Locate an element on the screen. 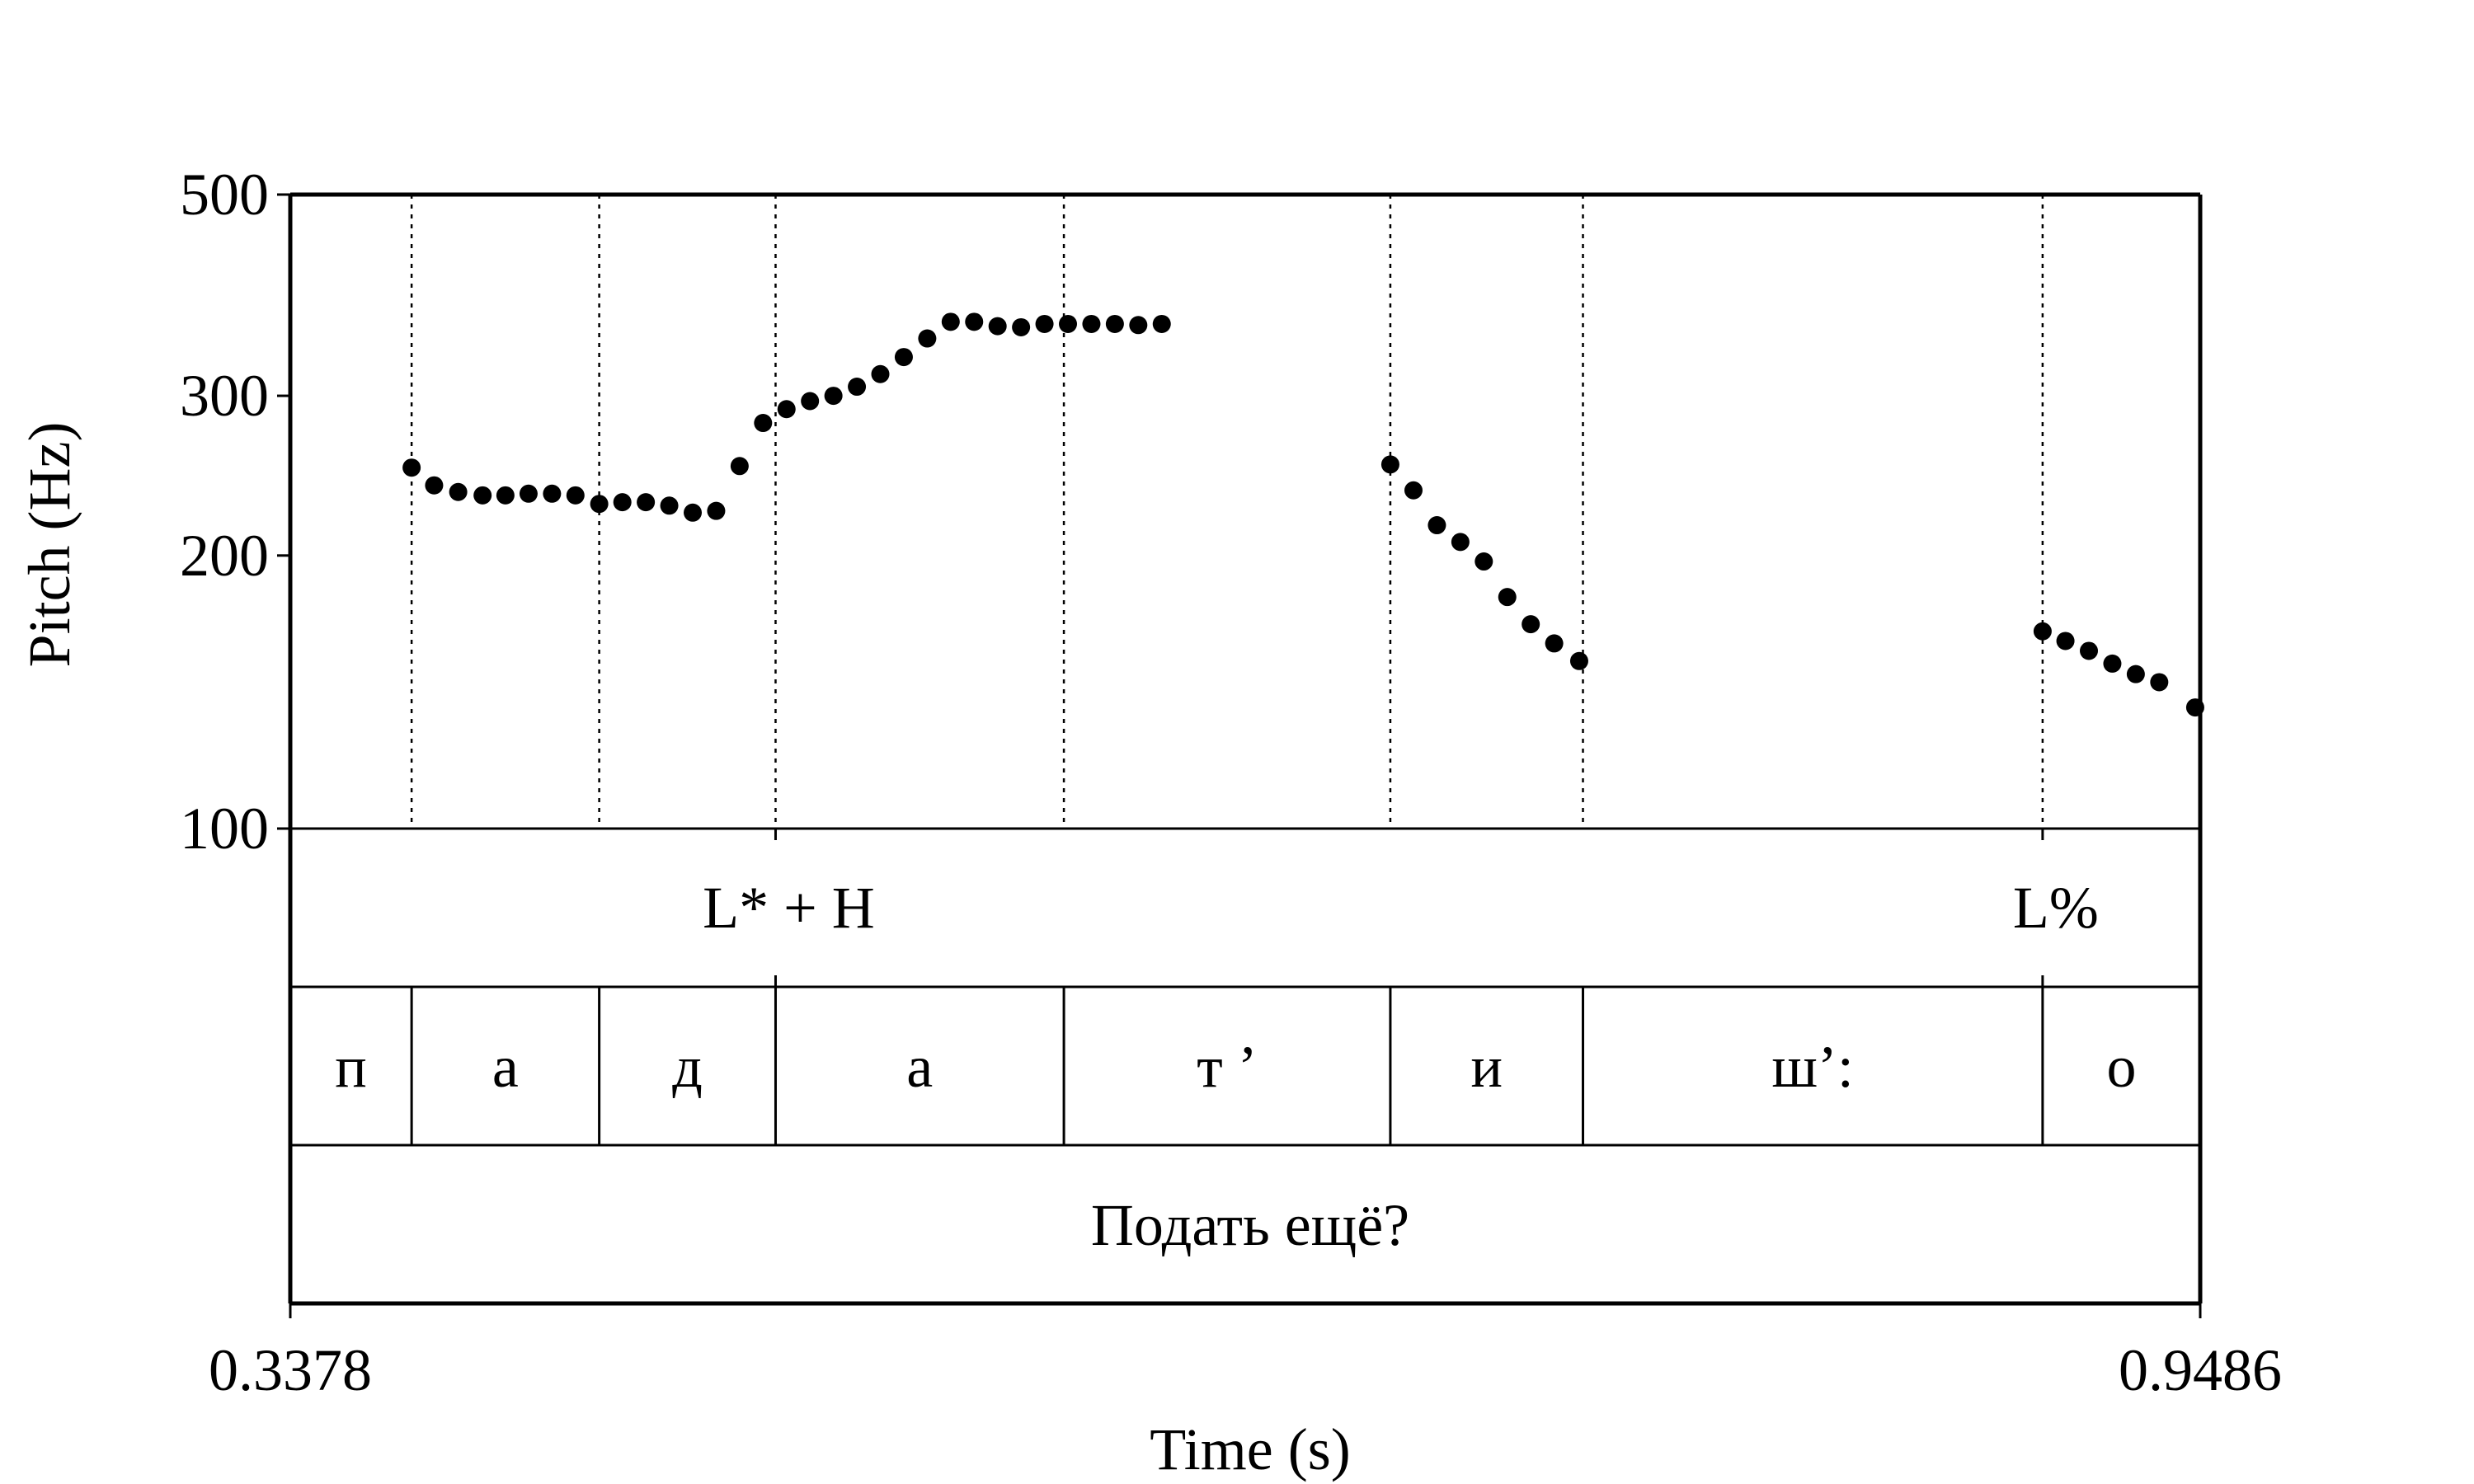  y-tick-label: 100 is located at coordinates (224, 829).